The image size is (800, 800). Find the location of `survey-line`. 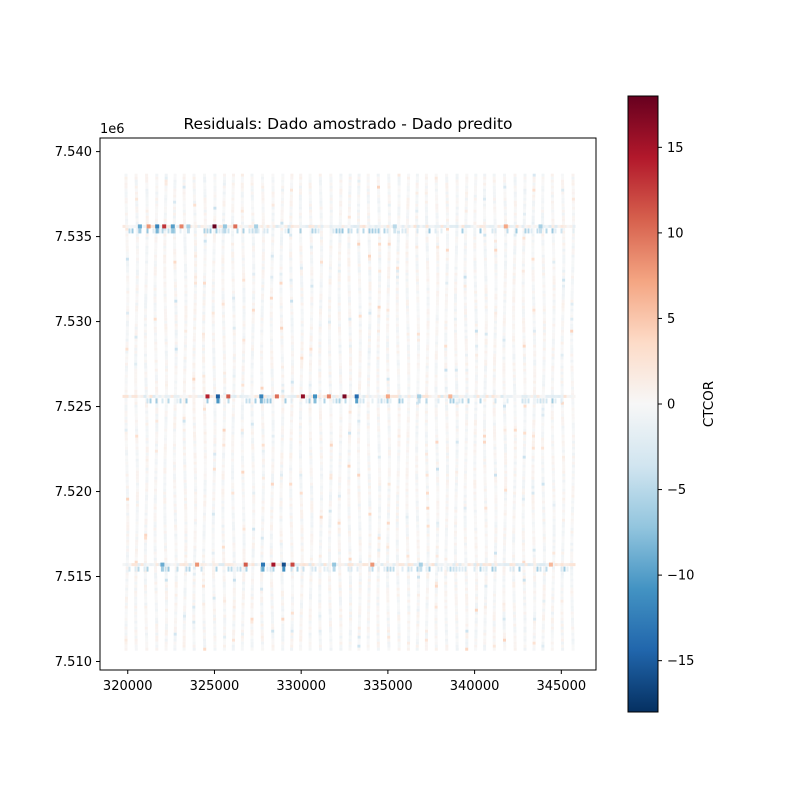

survey-line is located at coordinates (350, 412).